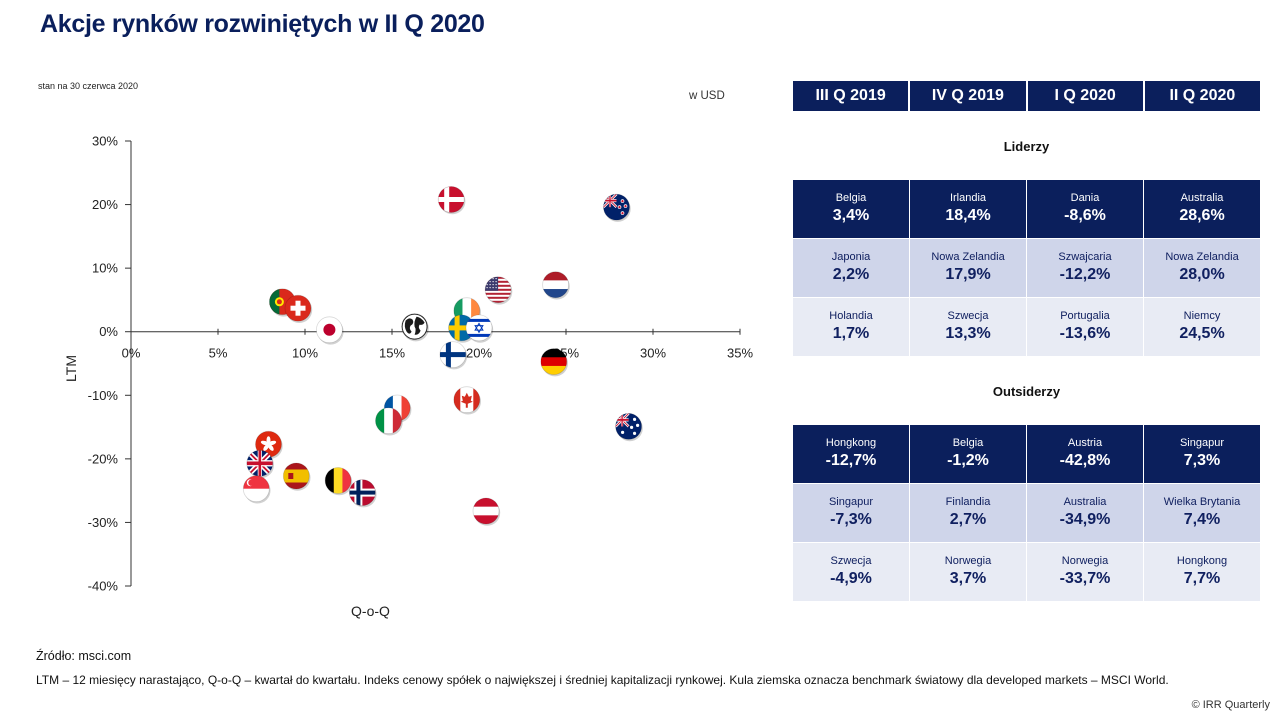  Describe the element at coordinates (968, 198) in the screenshot. I see `country-name: Irlandia` at that location.